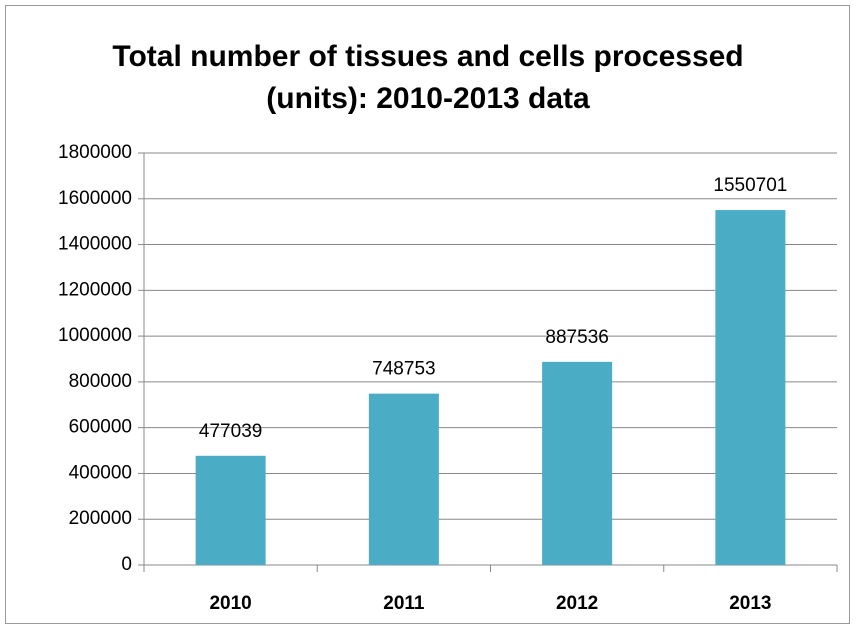  I want to click on y-tick-label: 0, so click(126, 564).